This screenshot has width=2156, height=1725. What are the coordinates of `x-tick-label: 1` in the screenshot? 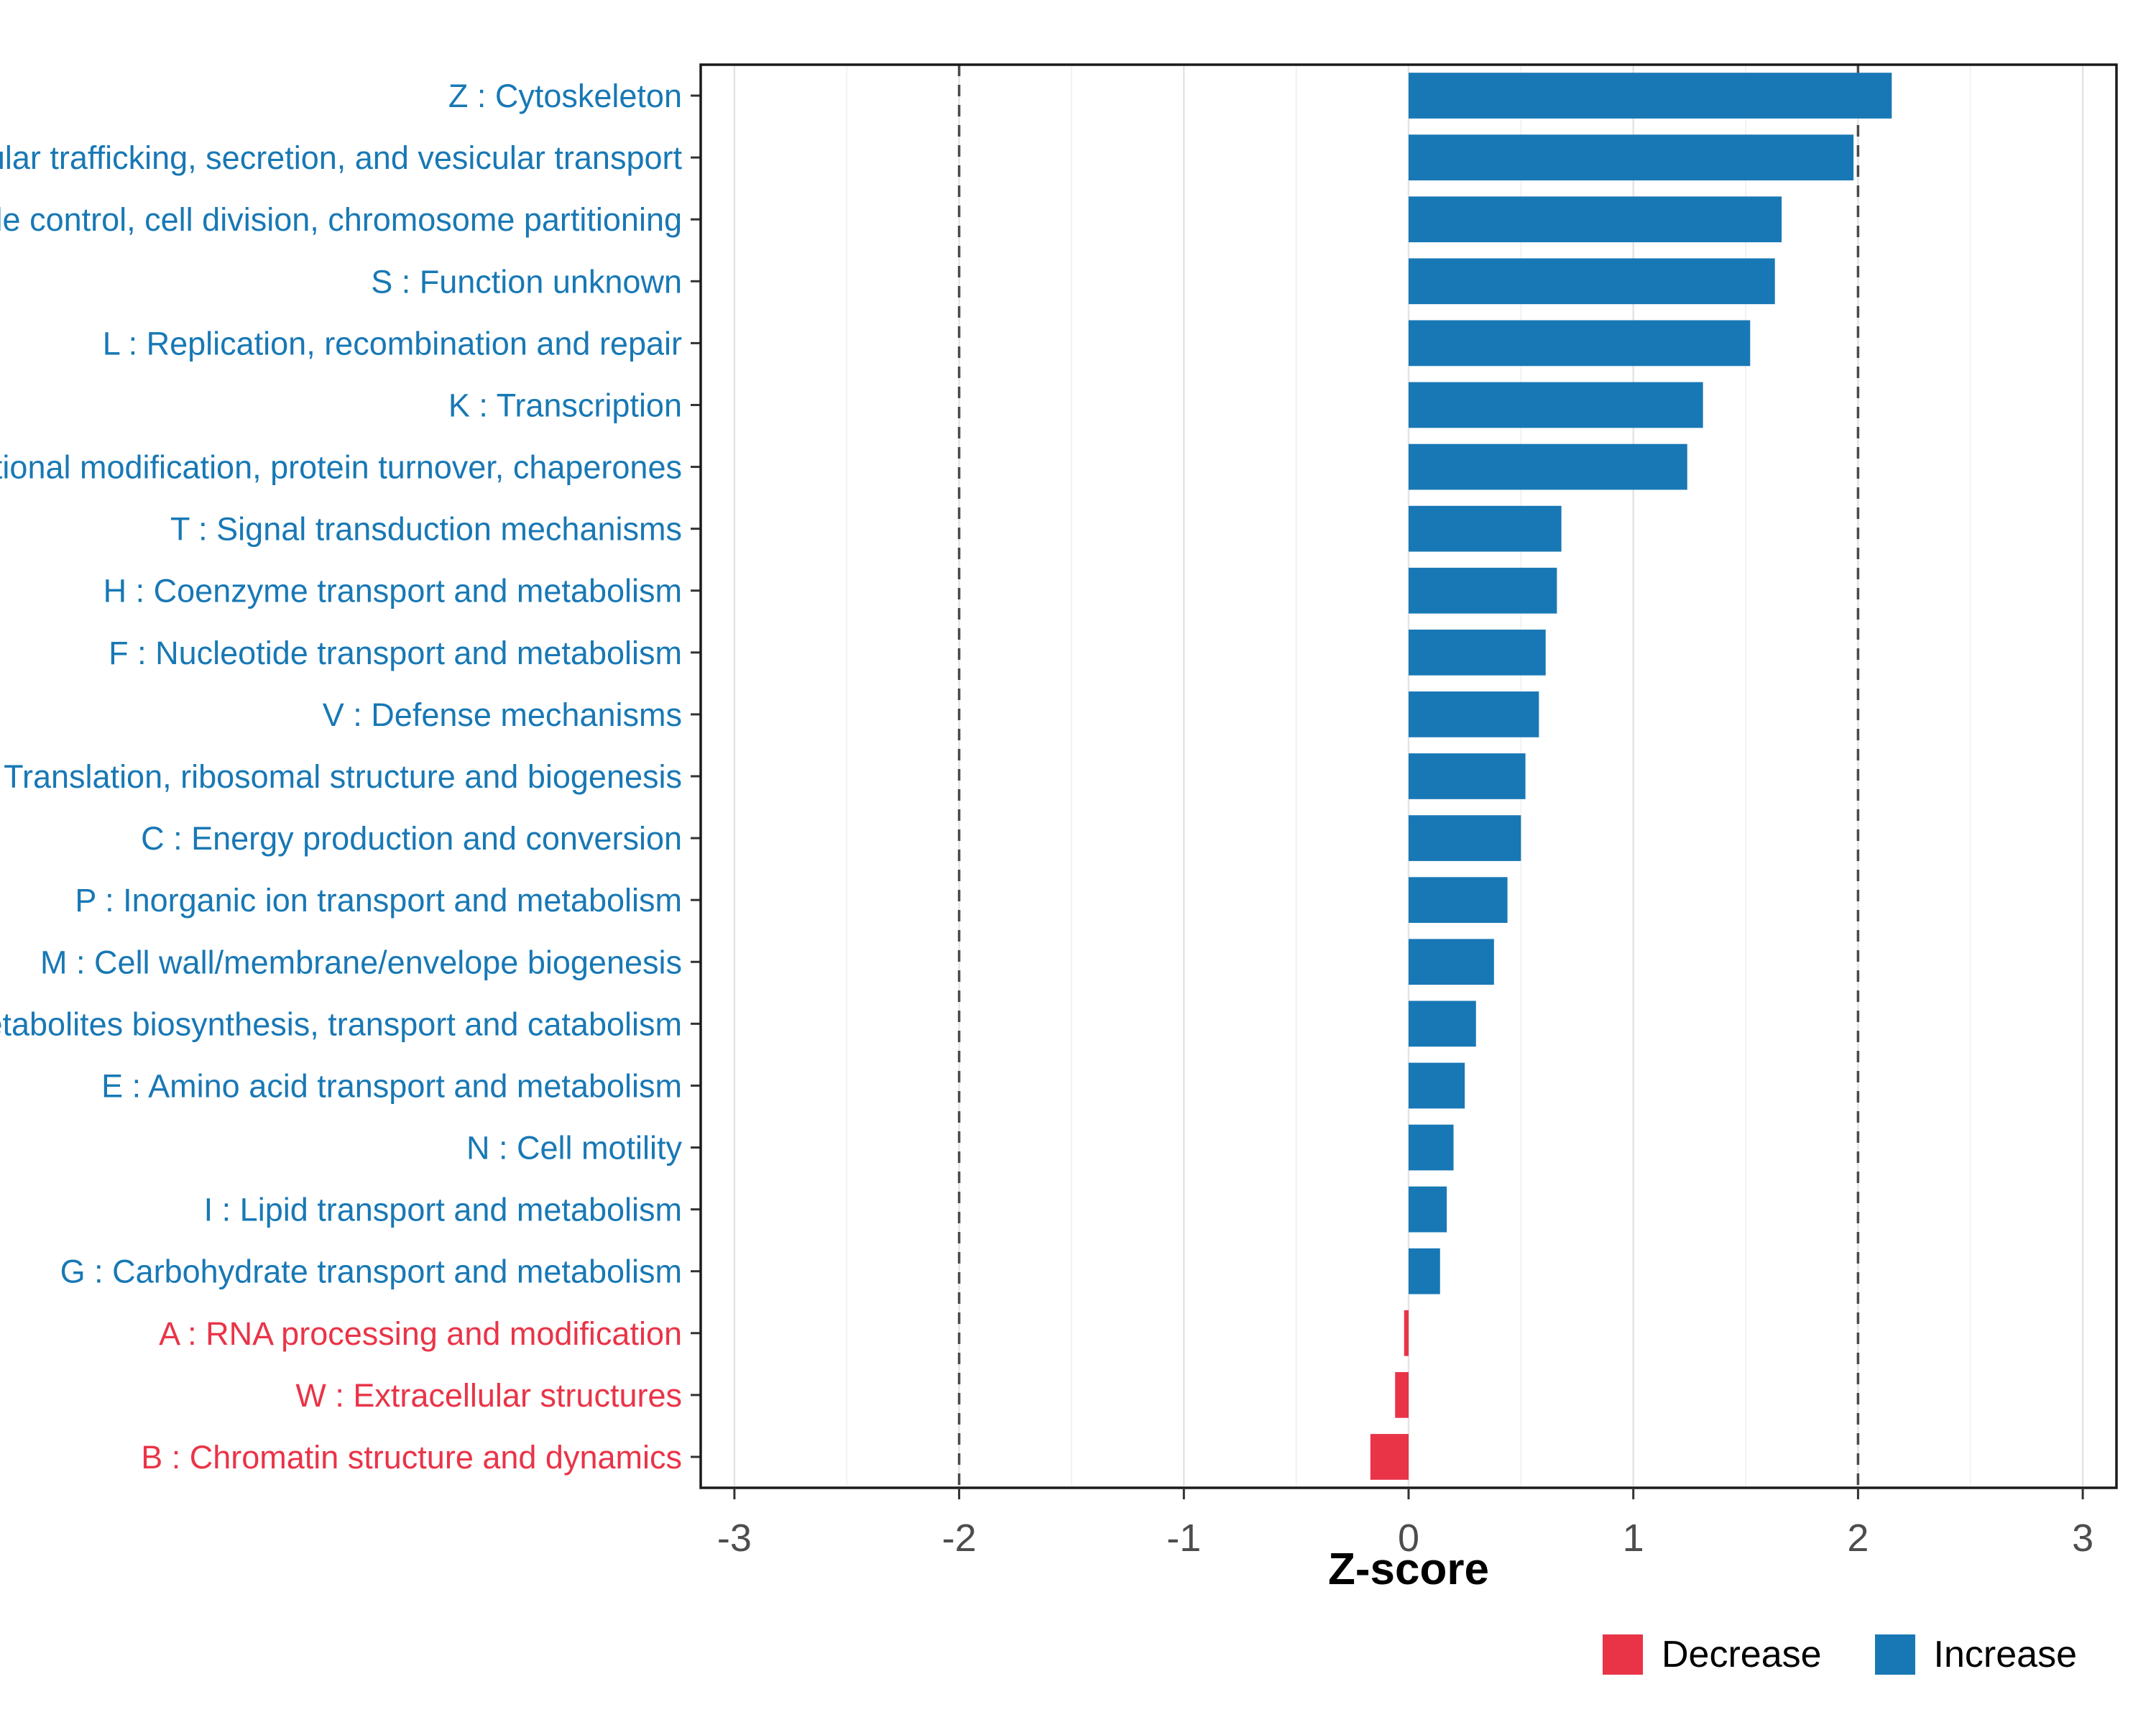 It's located at (1633, 1538).